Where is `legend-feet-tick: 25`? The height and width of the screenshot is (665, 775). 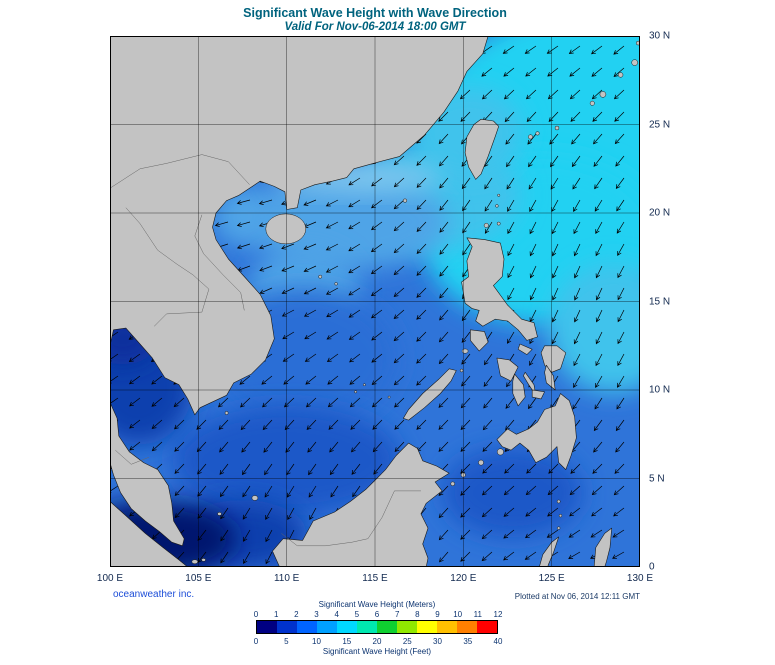
legend-feet-tick: 25 is located at coordinates (407, 641).